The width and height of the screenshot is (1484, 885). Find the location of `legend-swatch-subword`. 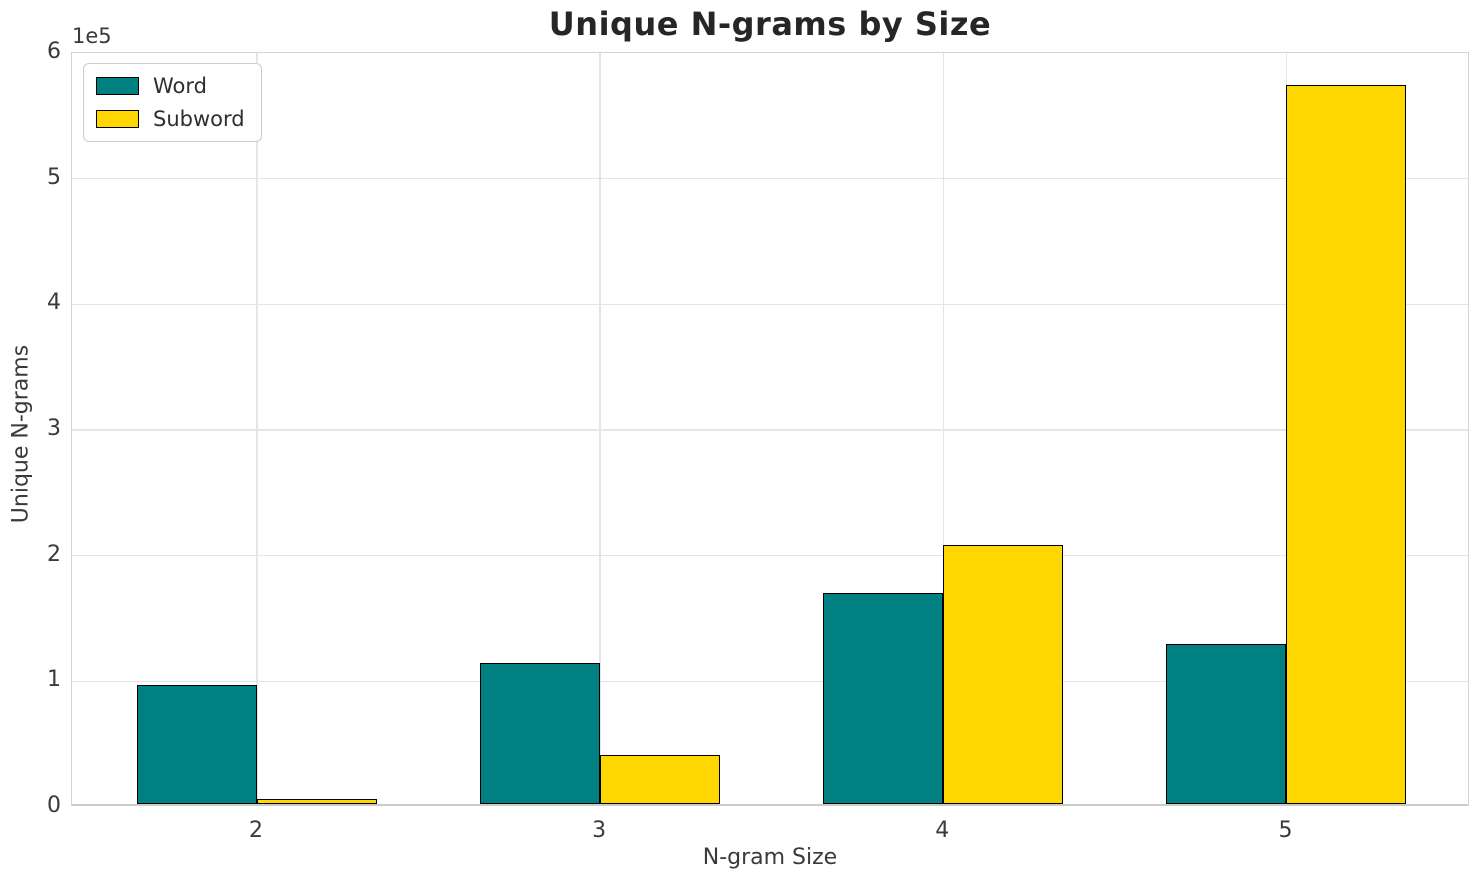

legend-swatch-subword is located at coordinates (117, 119).